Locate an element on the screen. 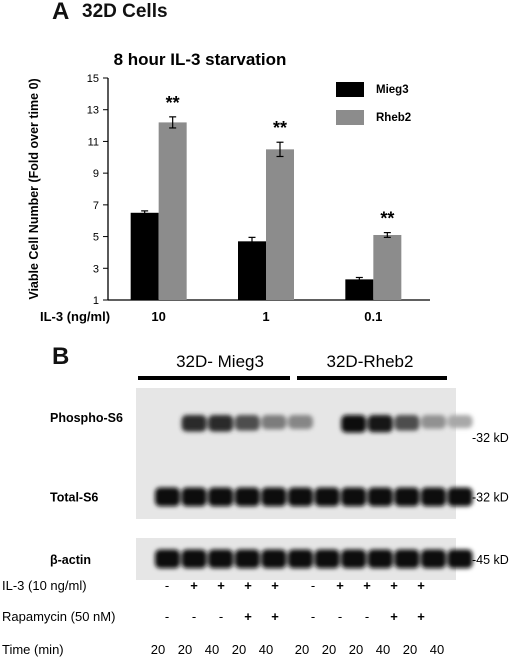 The image size is (520, 661). legend-label-mieg3: Mieg3 is located at coordinates (392, 90).